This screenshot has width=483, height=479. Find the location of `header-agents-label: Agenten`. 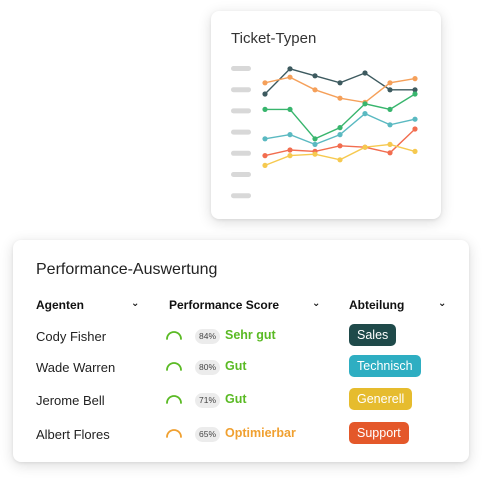

header-agents-label: Agenten is located at coordinates (60, 305).